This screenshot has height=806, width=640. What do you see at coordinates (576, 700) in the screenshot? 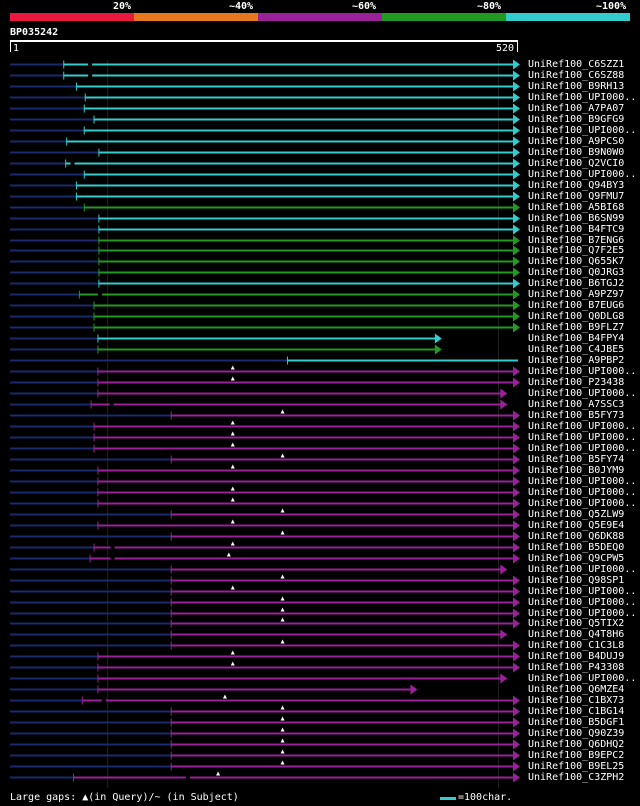
I see `hit-label: UniRef100_C1BX73` at bounding box center [576, 700].